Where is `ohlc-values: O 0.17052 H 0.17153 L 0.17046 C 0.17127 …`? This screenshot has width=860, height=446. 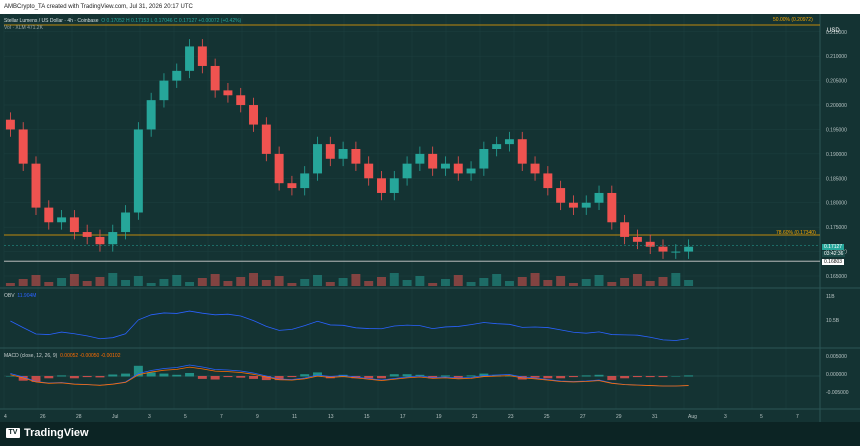
ohlc-values: O 0.17052 H 0.17153 L 0.17046 C 0.17127 … is located at coordinates (171, 21).